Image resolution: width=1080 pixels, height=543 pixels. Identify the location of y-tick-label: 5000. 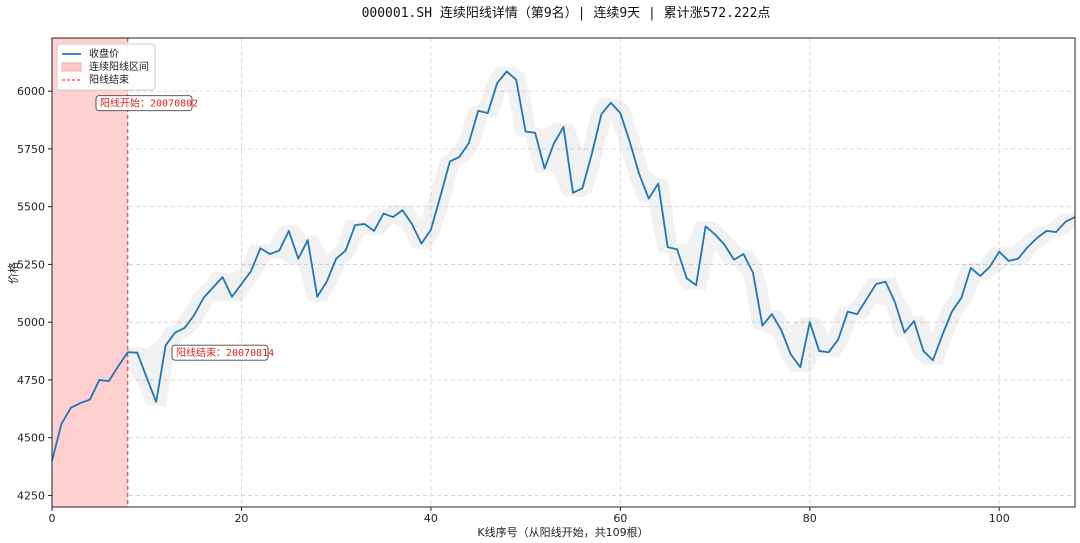
(31, 322).